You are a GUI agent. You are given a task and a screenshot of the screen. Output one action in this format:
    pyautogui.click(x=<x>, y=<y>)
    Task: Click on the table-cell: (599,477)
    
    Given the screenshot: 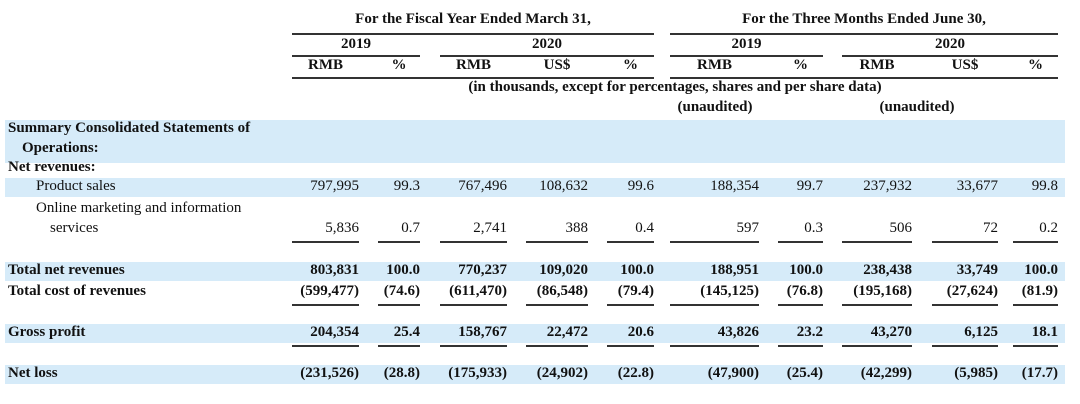 What is the action you would take?
    pyautogui.click(x=329, y=291)
    